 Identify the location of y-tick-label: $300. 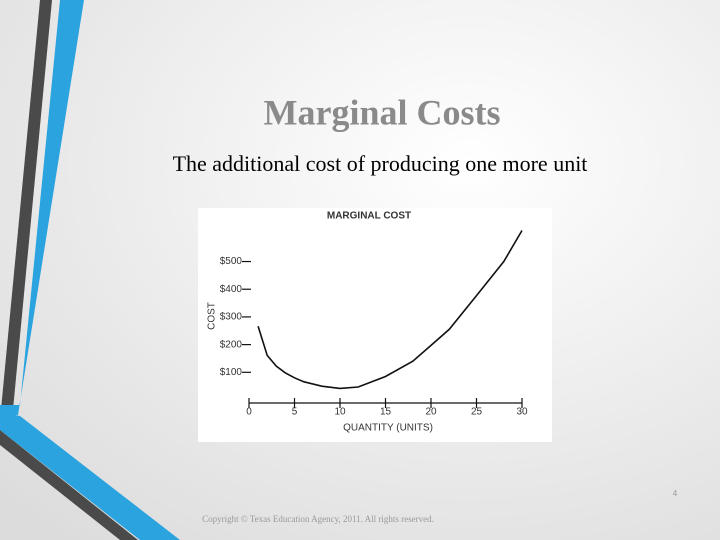
(231, 317).